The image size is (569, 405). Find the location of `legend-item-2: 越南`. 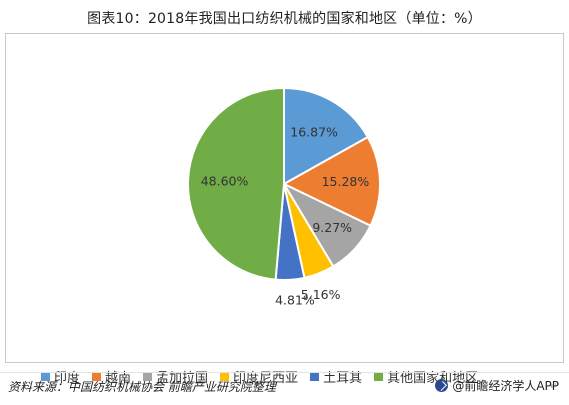

legend-item-2: 越南 is located at coordinates (111, 376).